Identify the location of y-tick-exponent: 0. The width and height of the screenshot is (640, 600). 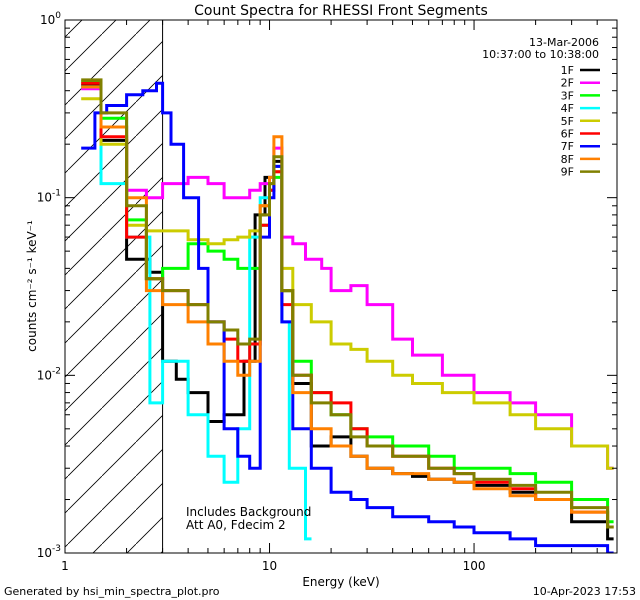
(58, 16).